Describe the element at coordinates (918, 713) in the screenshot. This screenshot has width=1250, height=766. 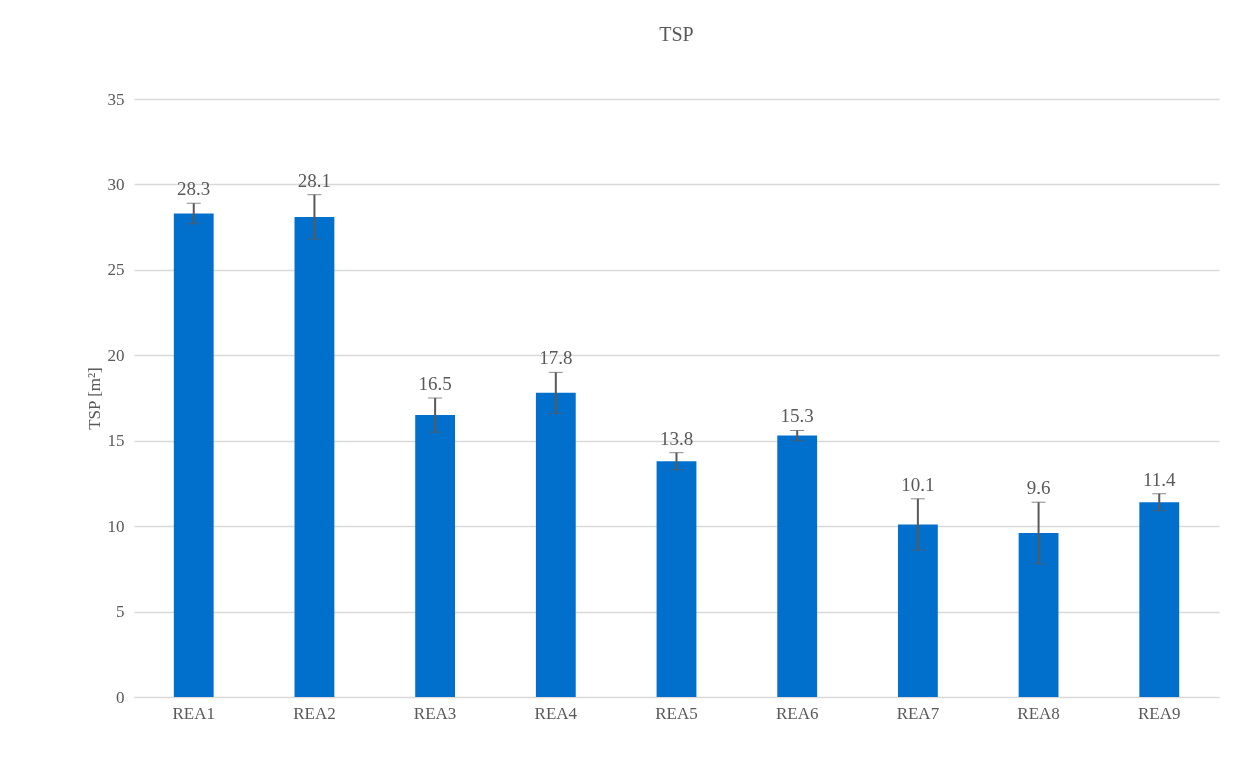
I see `x-tick-label: REA7` at that location.